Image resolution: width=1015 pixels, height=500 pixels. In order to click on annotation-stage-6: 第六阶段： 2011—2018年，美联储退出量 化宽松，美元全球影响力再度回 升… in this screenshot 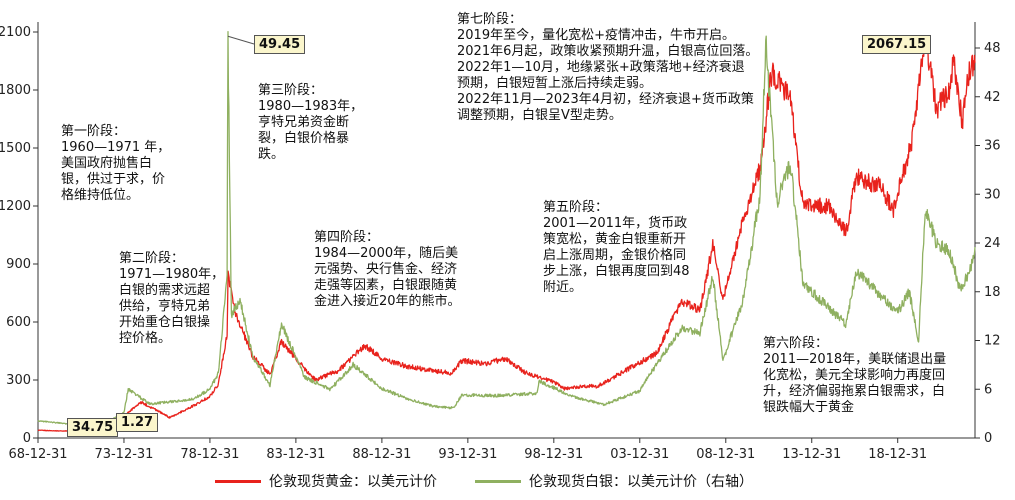, I will do `click(855, 375)`.